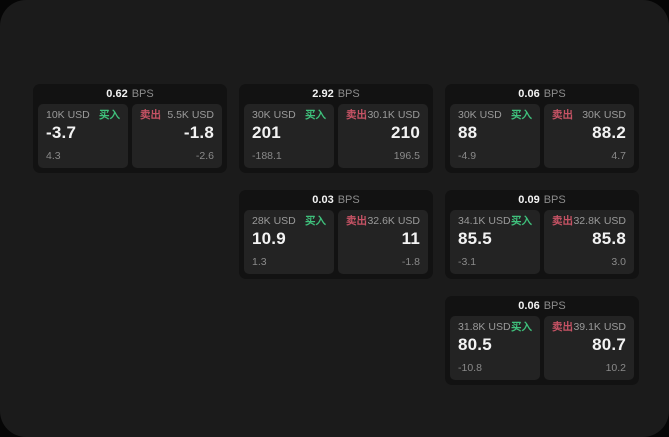  What do you see at coordinates (406, 156) in the screenshot?
I see `sell-delta: 196.5` at bounding box center [406, 156].